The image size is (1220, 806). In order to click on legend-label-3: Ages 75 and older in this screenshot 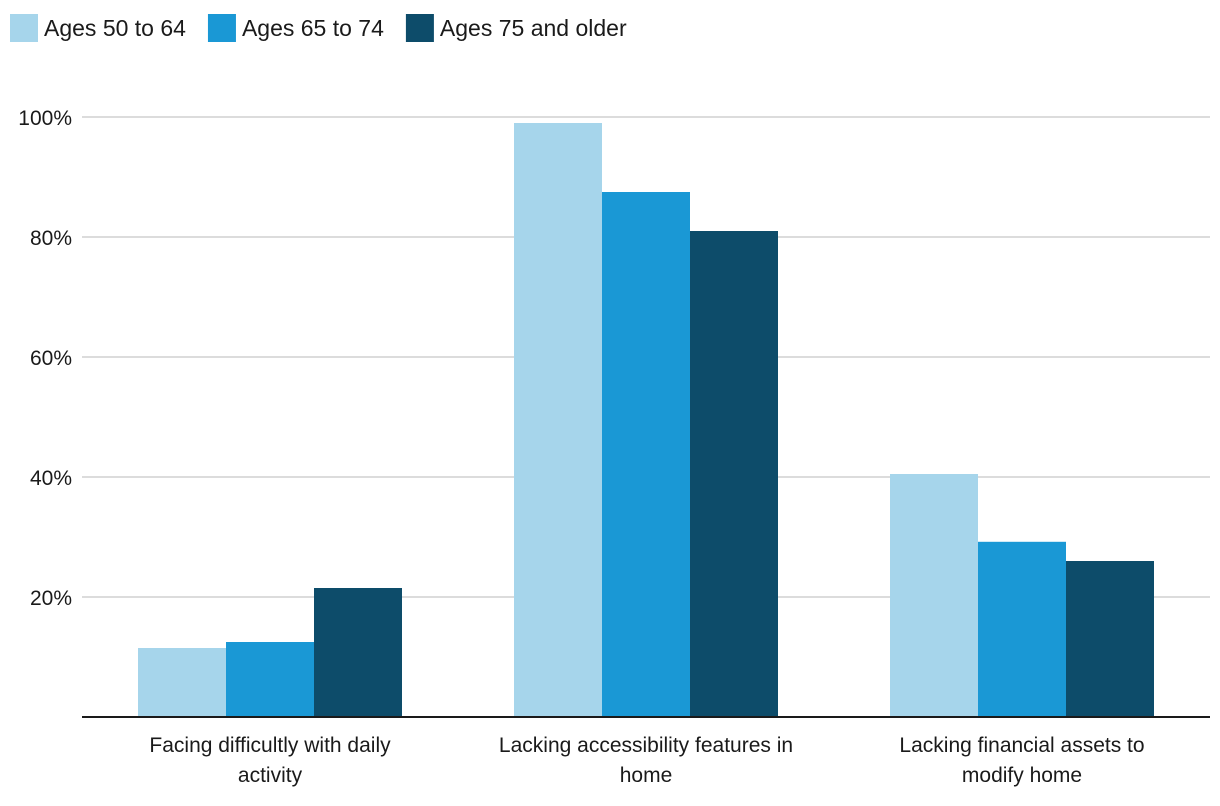, I will do `click(533, 28)`.